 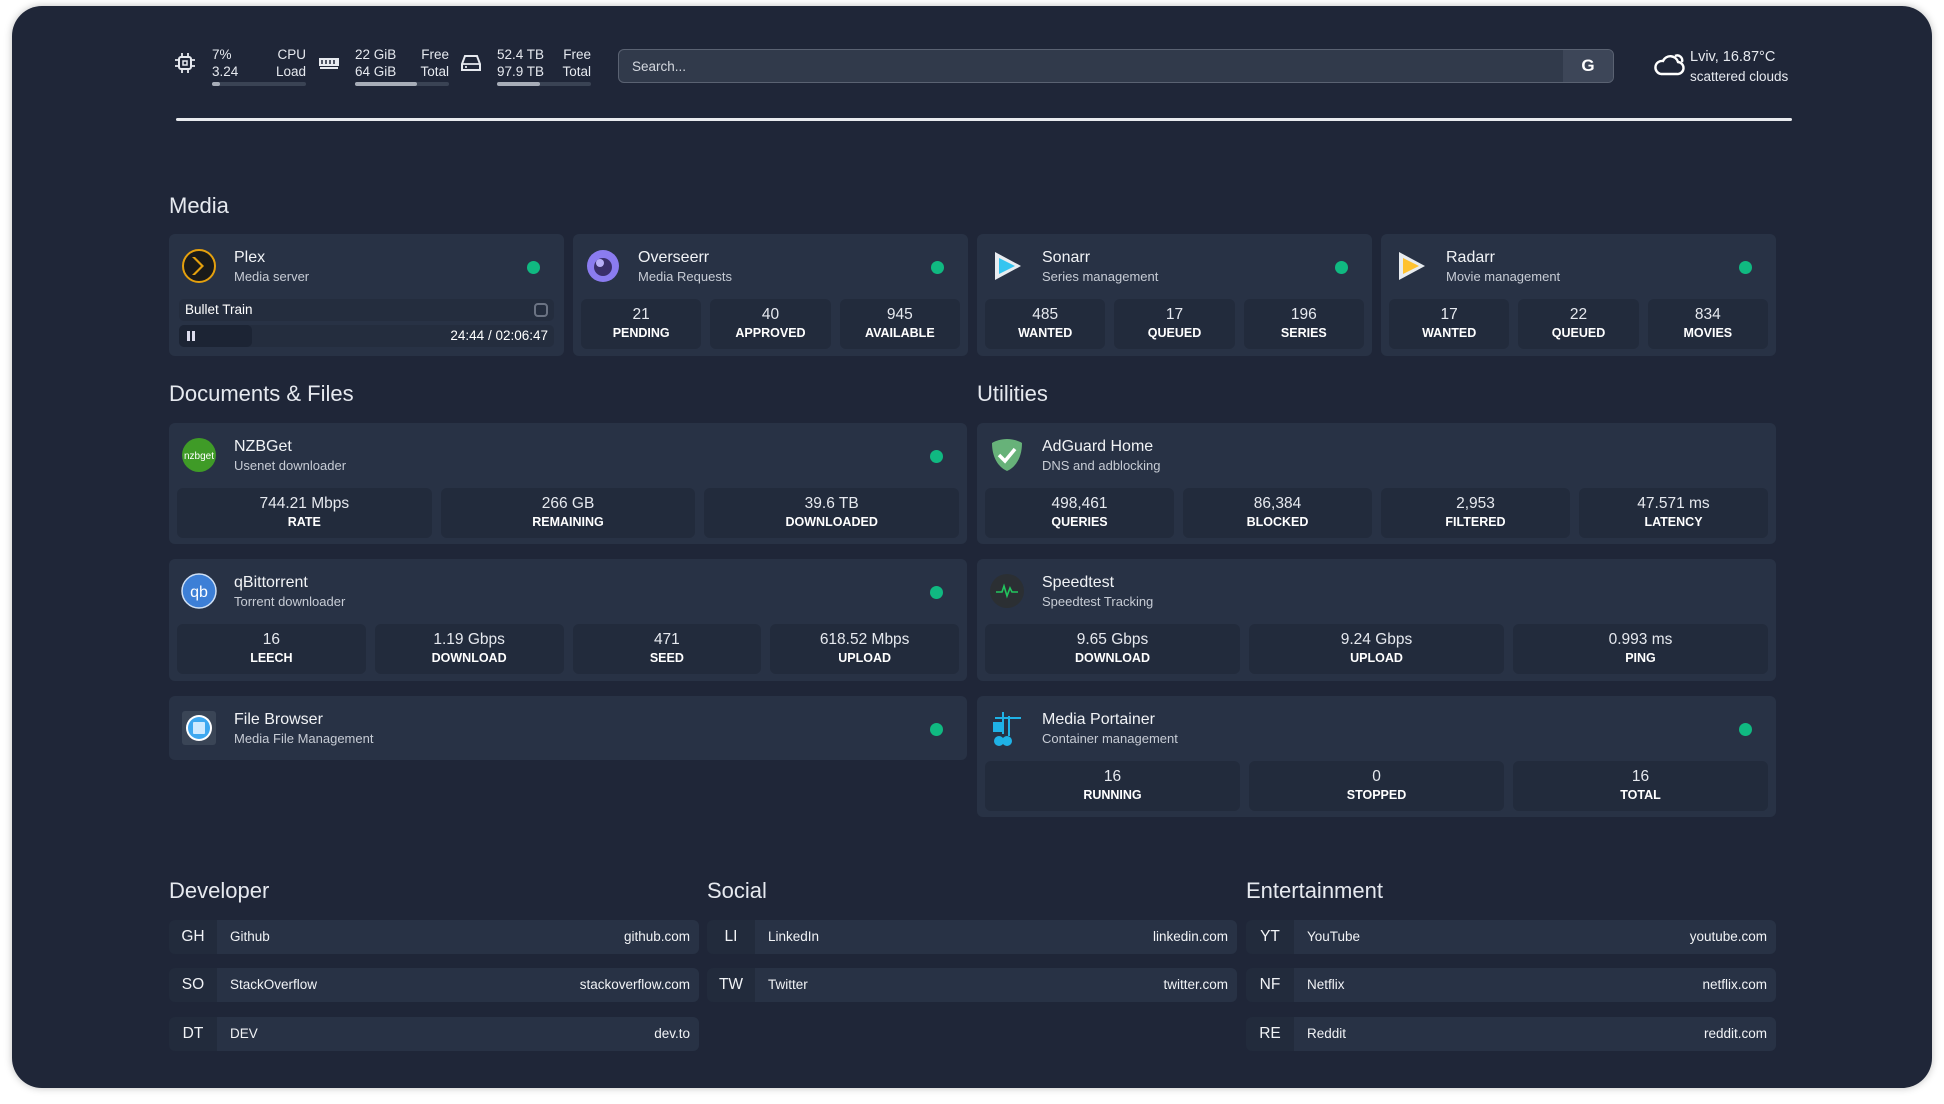 What do you see at coordinates (519, 84) in the screenshot?
I see `disk-usage-fill` at bounding box center [519, 84].